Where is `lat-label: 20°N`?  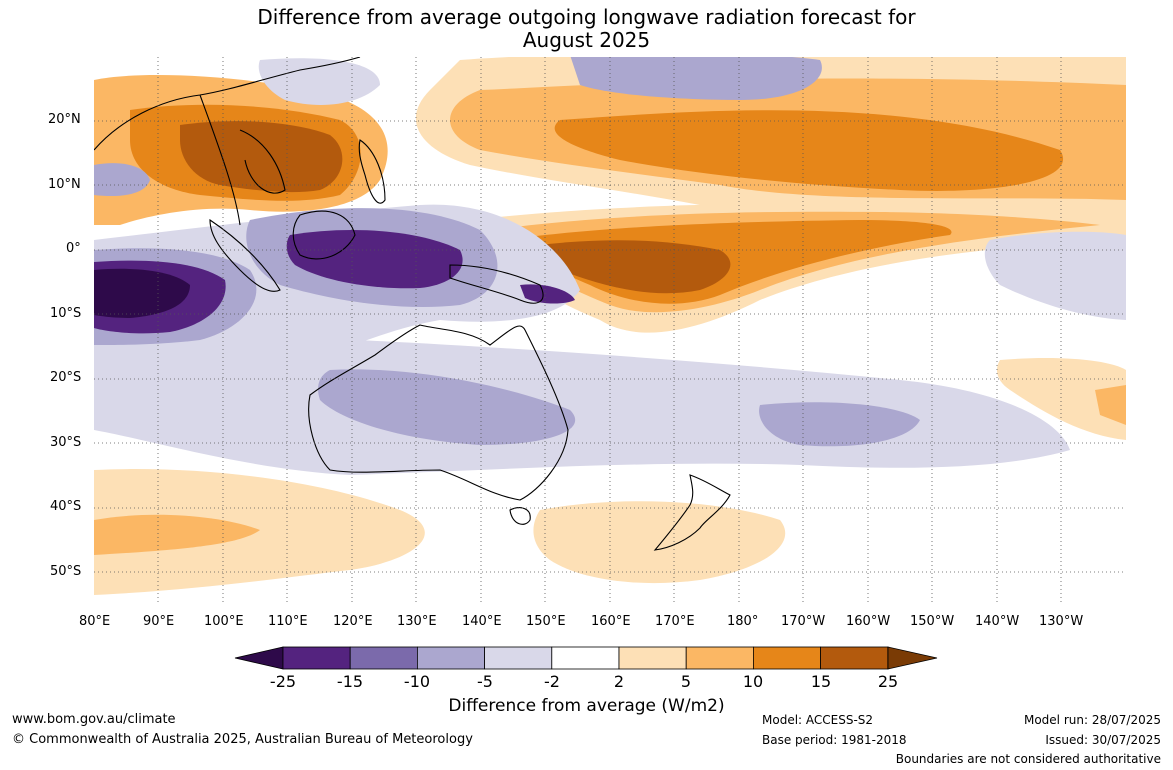 lat-label: 20°N is located at coordinates (64, 119).